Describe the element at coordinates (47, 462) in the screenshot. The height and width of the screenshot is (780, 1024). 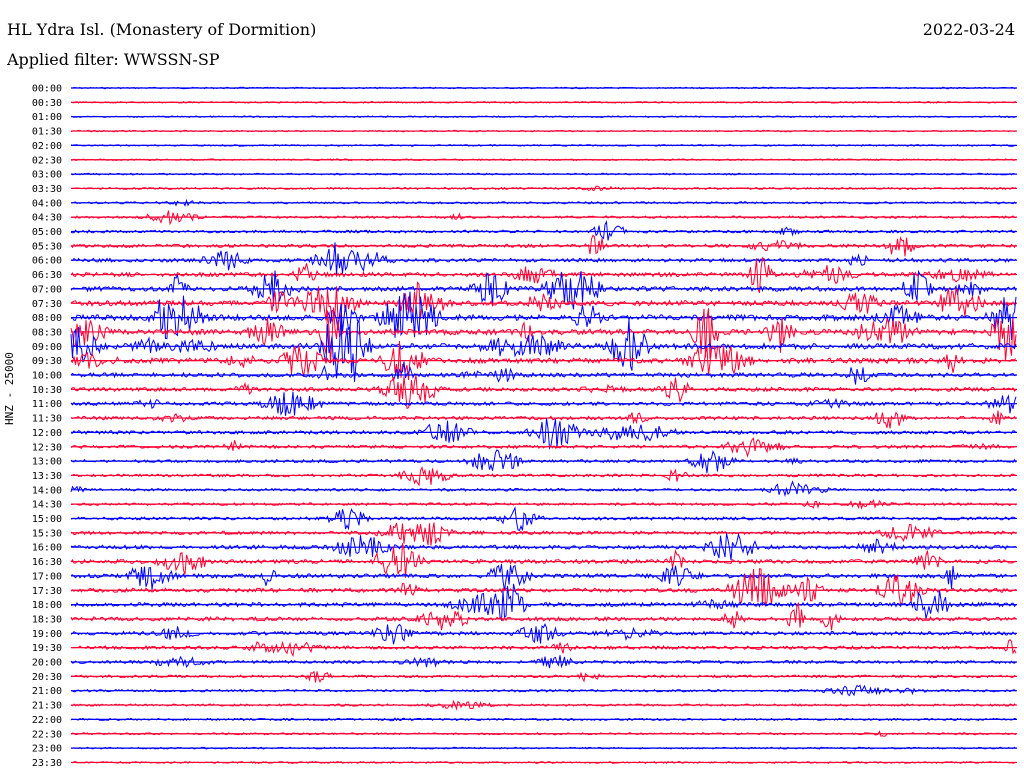
I see `time-label: 13:00` at that location.